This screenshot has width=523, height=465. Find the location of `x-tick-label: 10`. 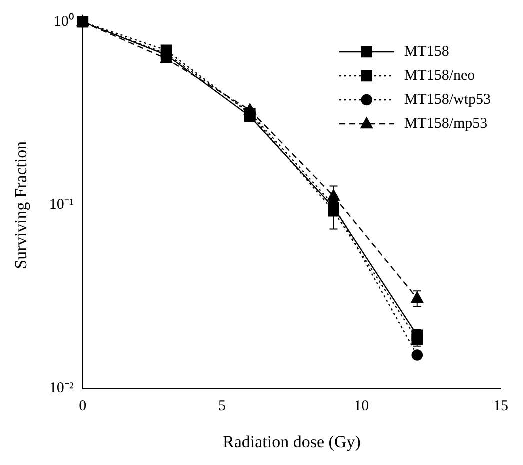

x-tick-label: 10 is located at coordinates (362, 406).